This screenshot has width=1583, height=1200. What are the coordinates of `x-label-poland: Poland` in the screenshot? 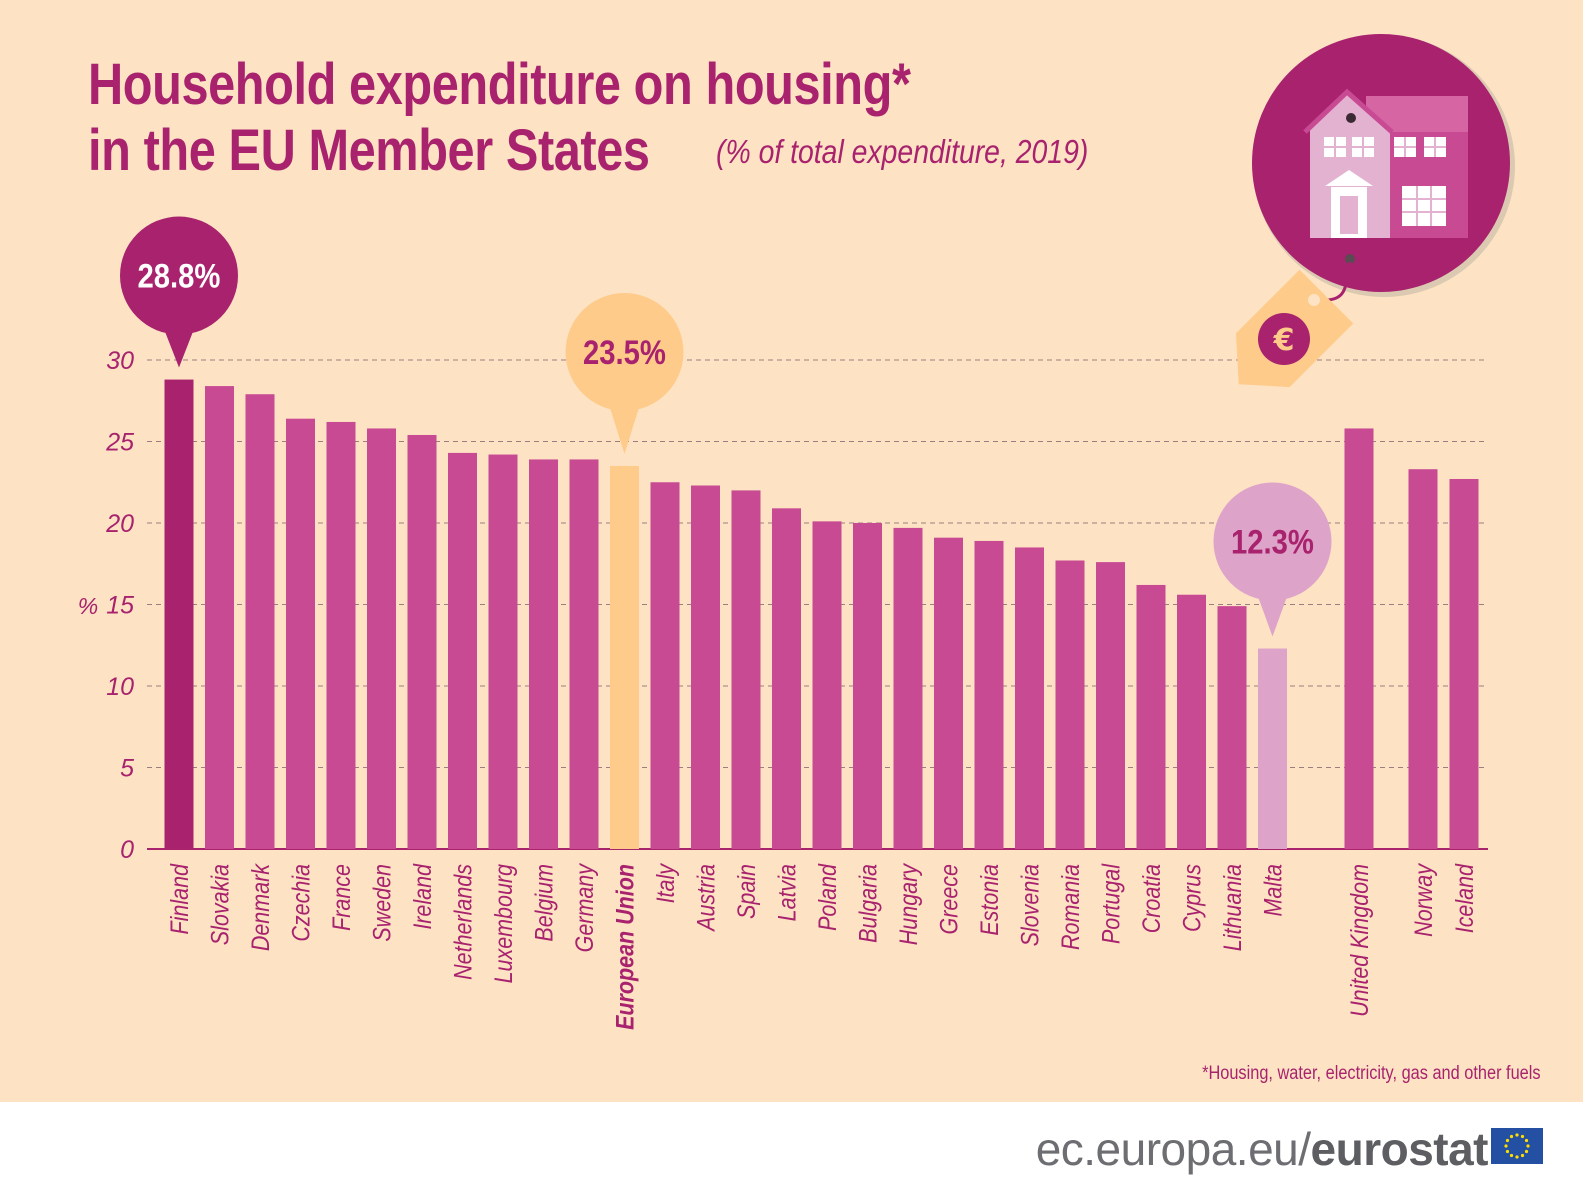 It's located at (827, 897).